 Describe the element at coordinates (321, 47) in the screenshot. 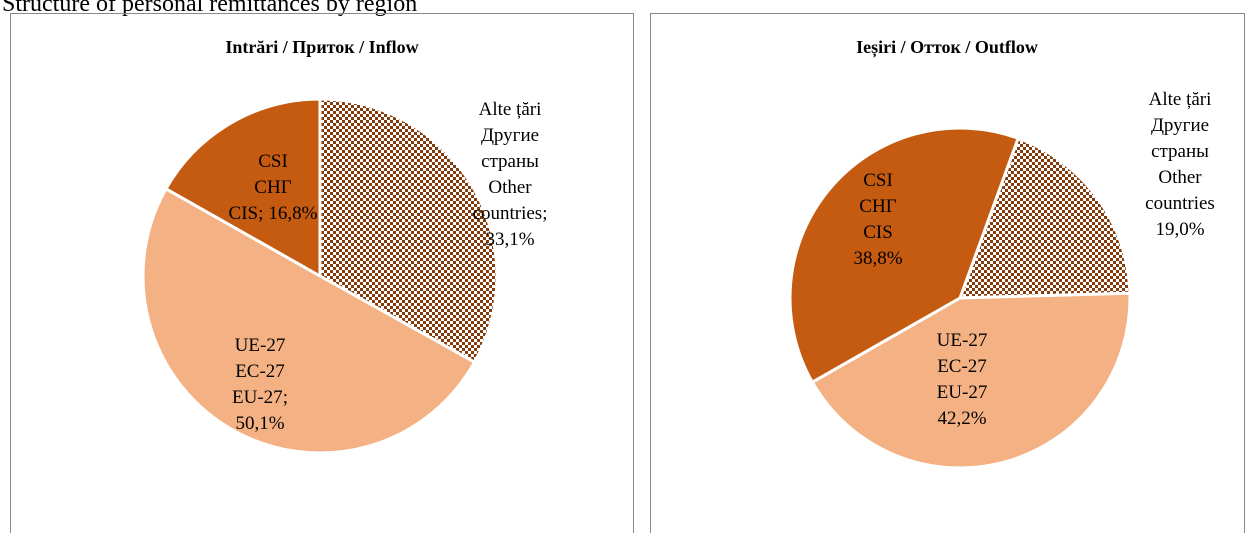

I see `chart-title: Intrări / Приток / Inflow` at that location.